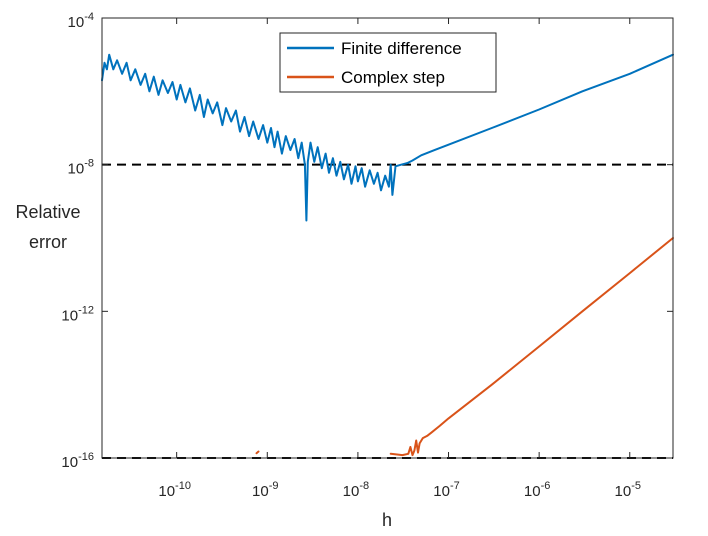 This screenshot has height=536, width=708. Describe the element at coordinates (387, 520) in the screenshot. I see `x-axis-label: h` at that location.